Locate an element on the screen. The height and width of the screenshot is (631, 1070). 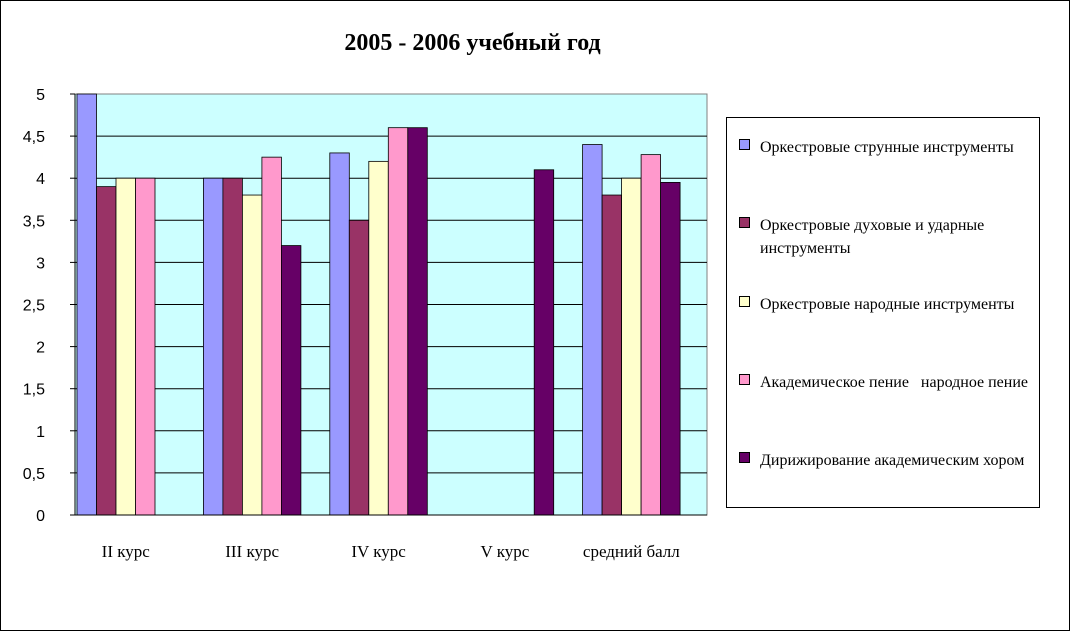
x-tick-label: средний балл is located at coordinates (631, 551).